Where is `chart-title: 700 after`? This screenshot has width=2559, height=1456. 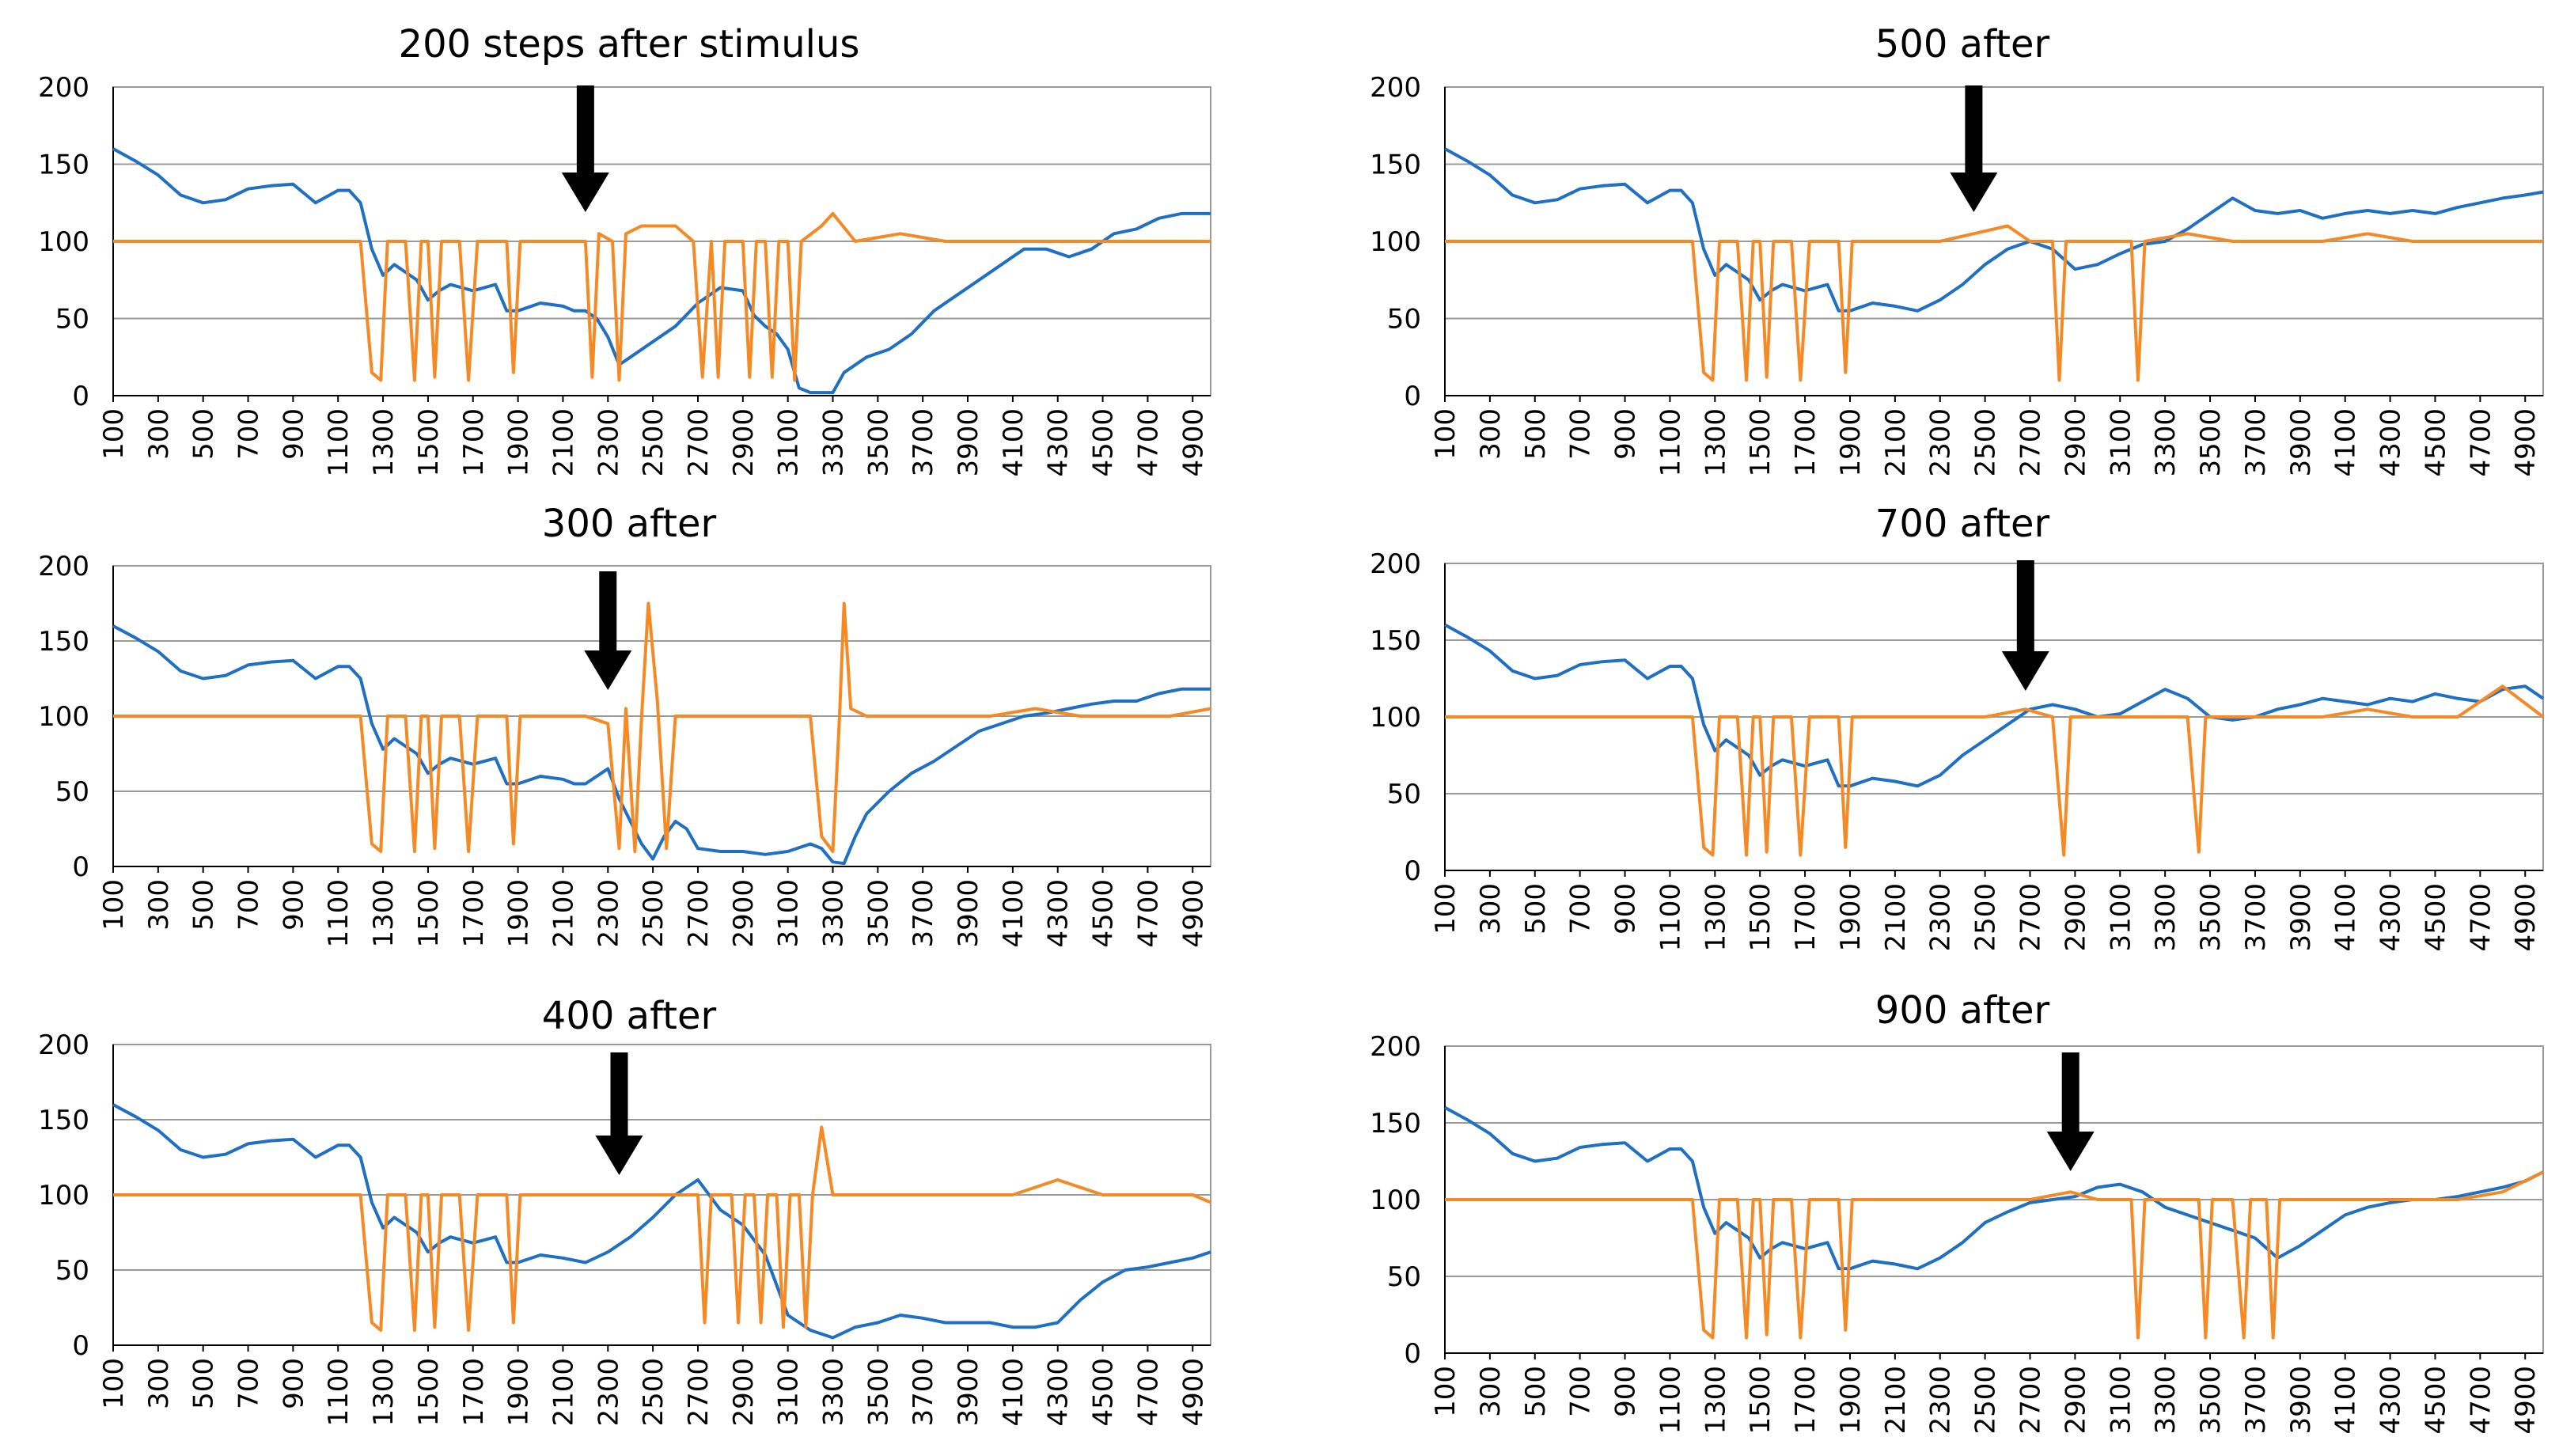
chart-title: 700 after is located at coordinates (1962, 524).